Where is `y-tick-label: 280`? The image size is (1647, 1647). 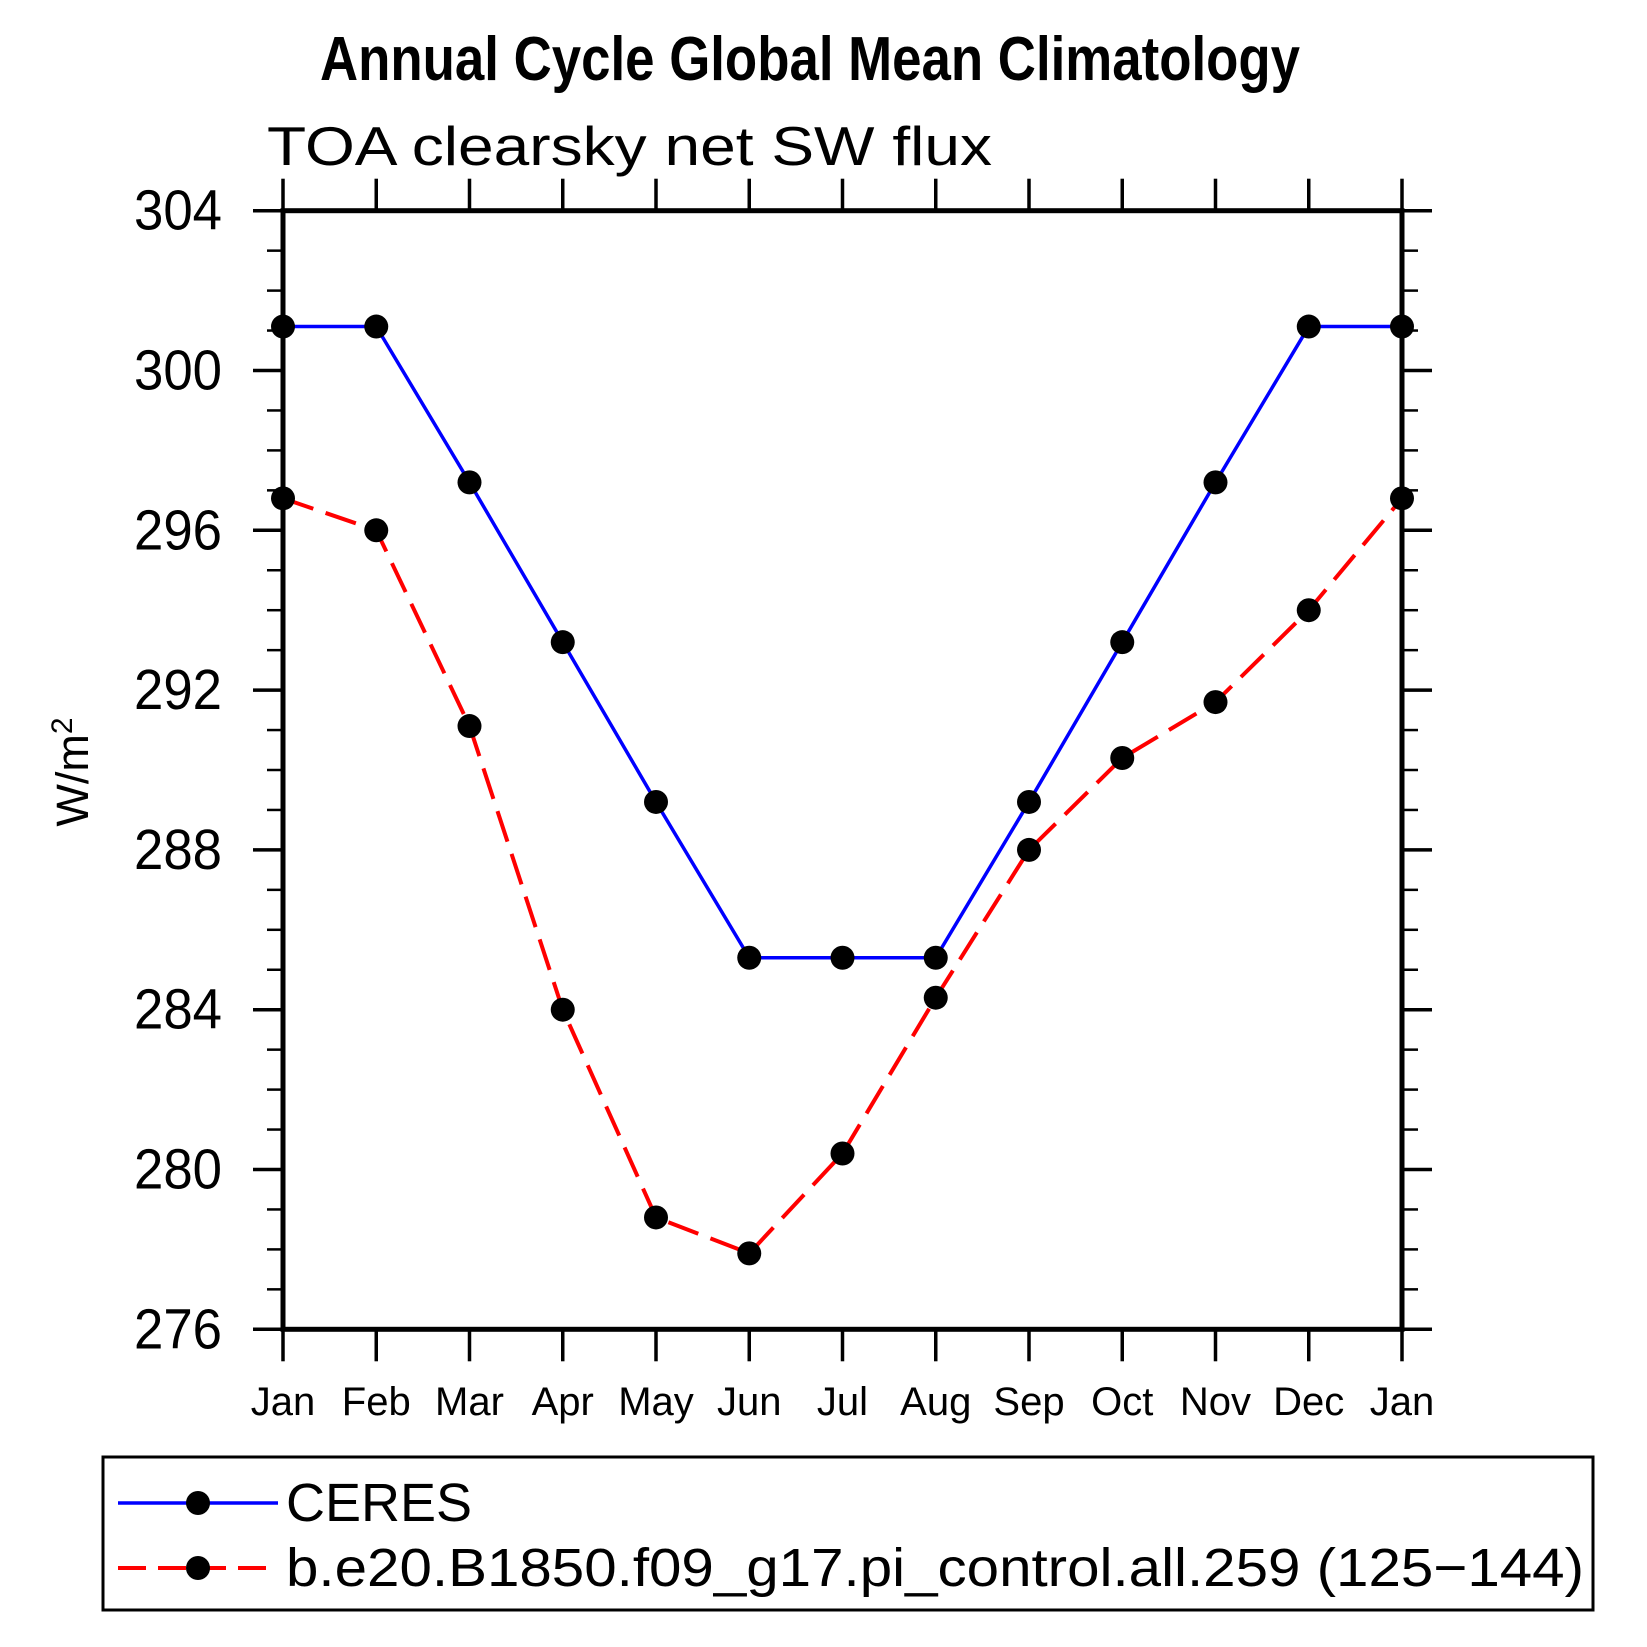
y-tick-label: 280 is located at coordinates (178, 1170).